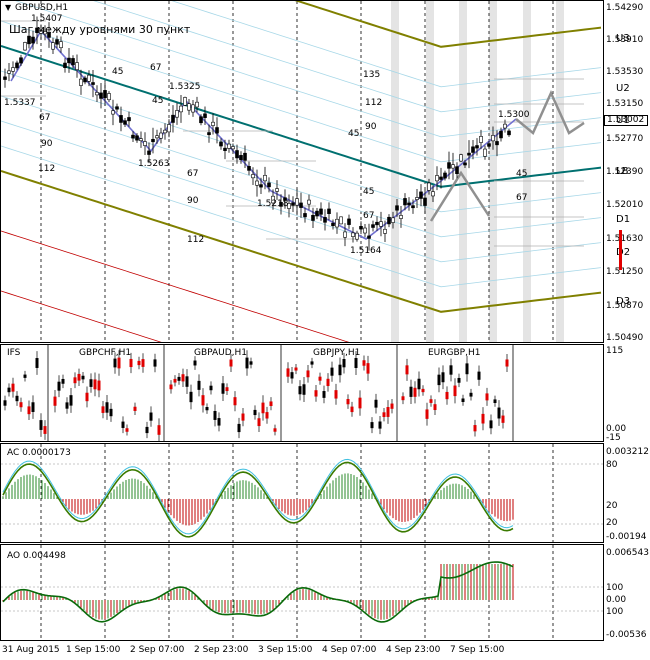  Describe the element at coordinates (625, 306) in the screenshot. I see `price-tick: 1.50870` at that location.